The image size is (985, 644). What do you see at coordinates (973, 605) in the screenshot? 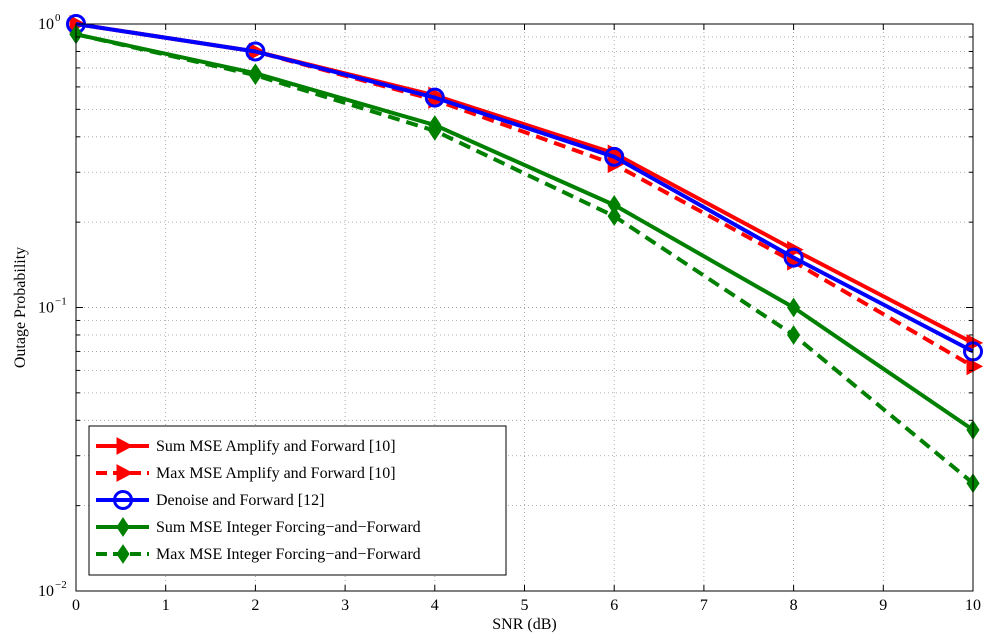
I see `x-tick-label: 10` at bounding box center [973, 605].